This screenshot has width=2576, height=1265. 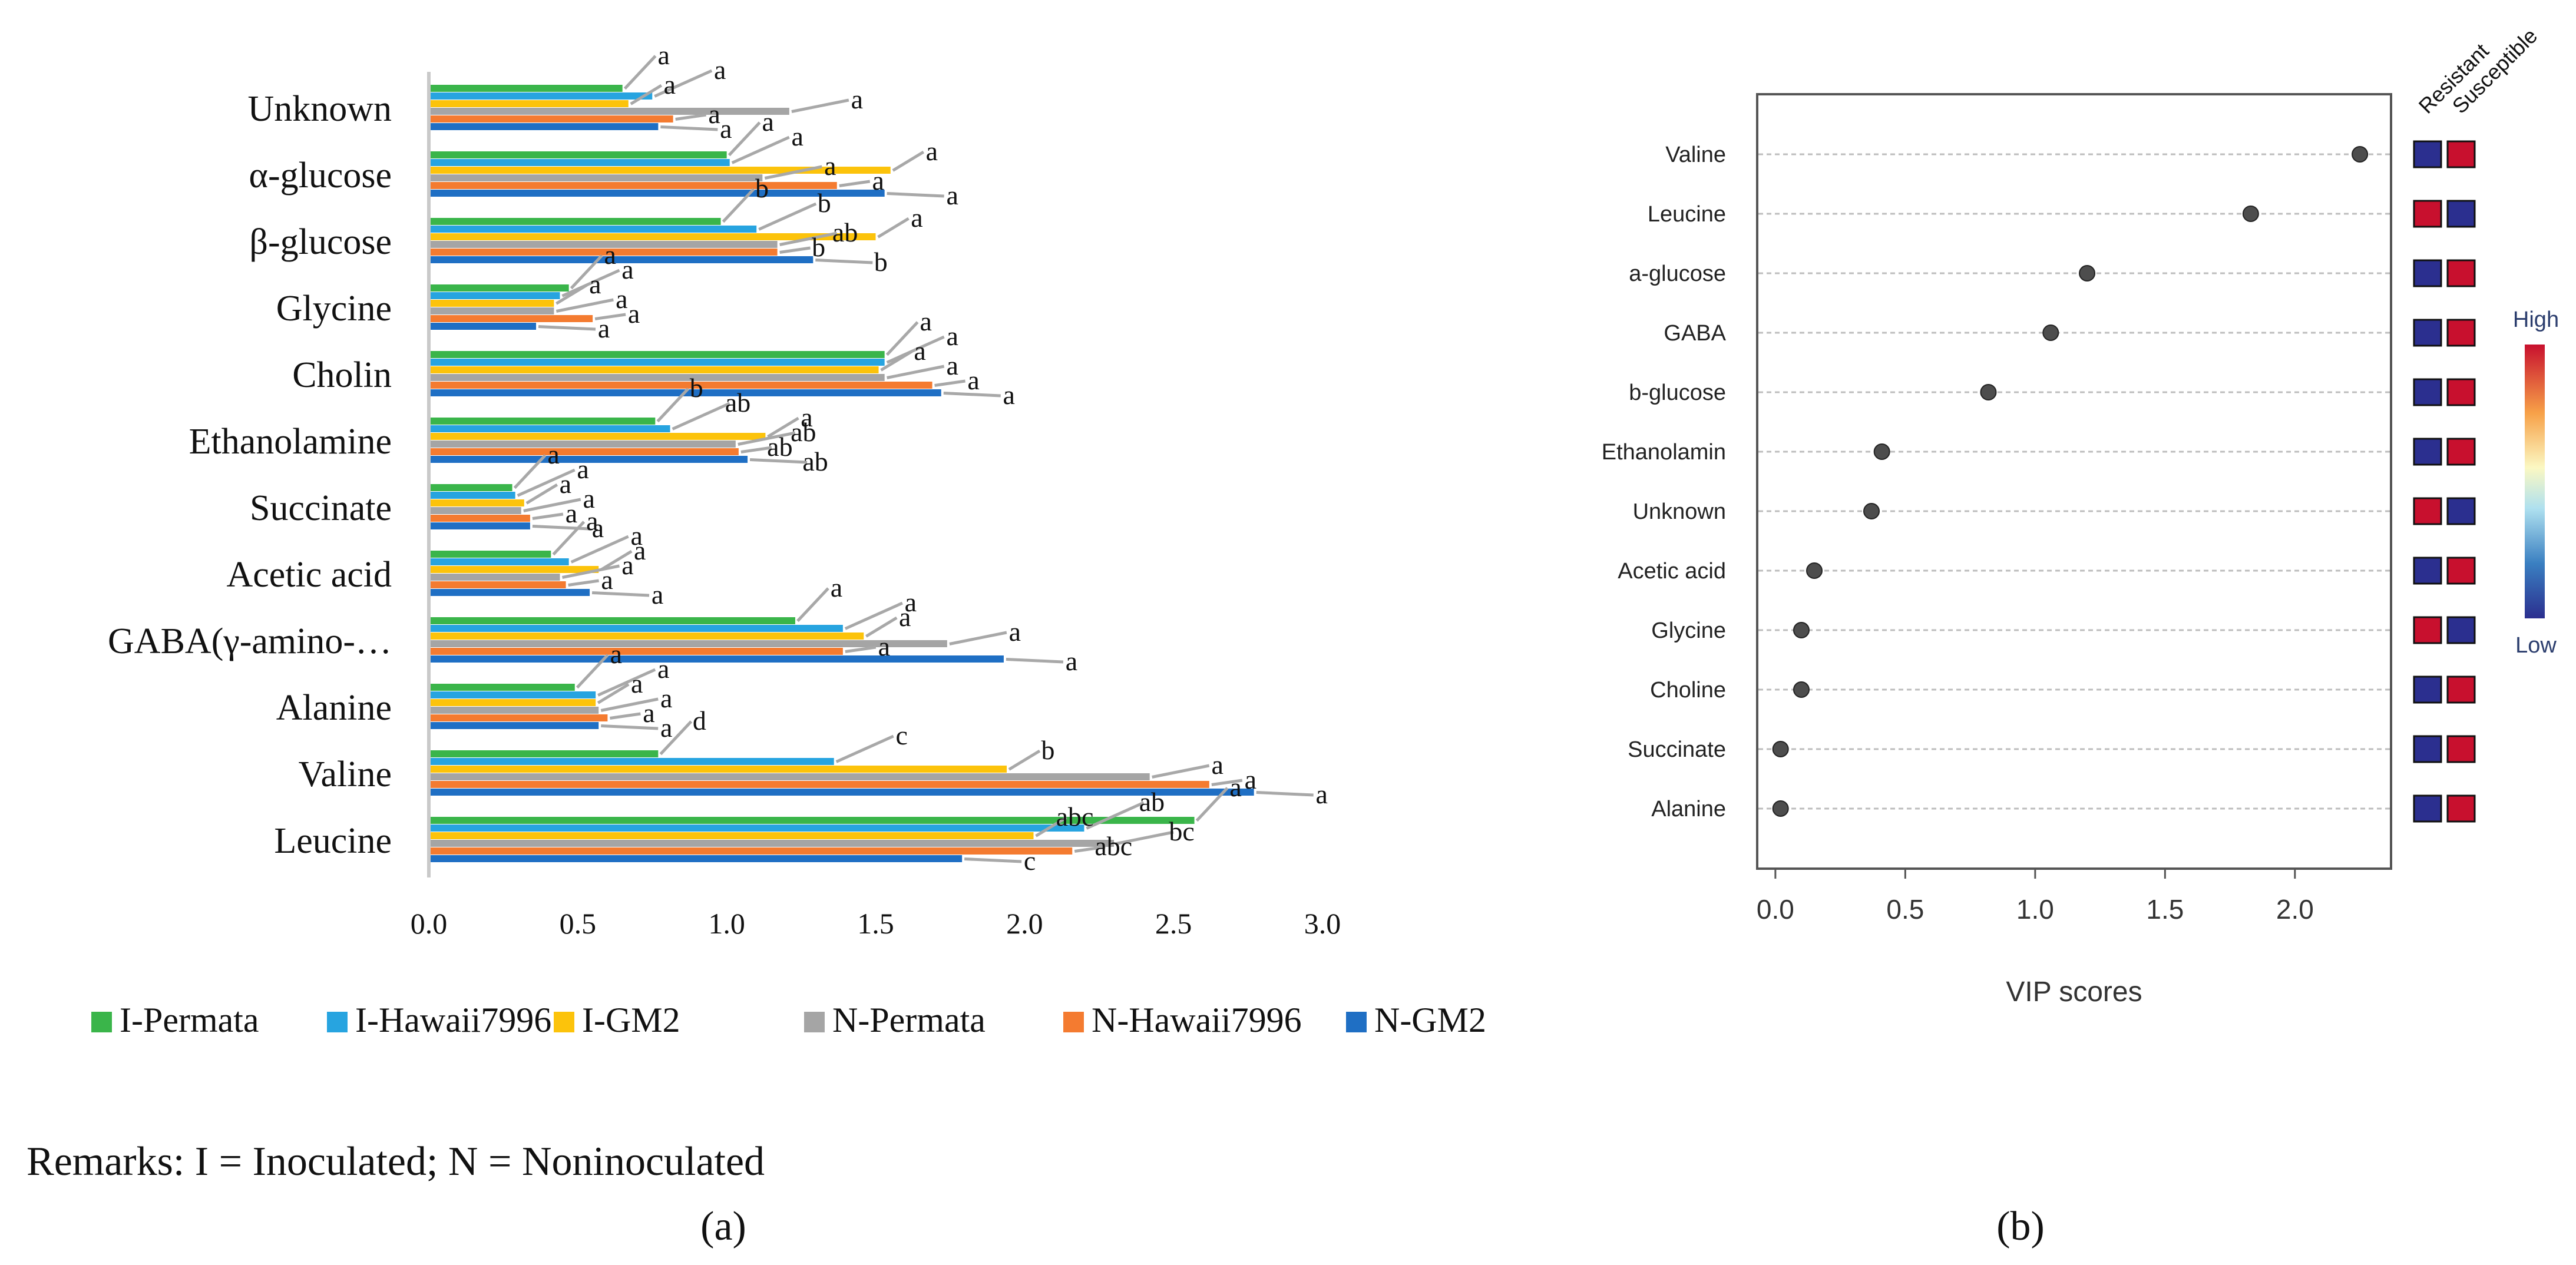 I want to click on a-x-tick-label: 1.0, so click(x=727, y=923).